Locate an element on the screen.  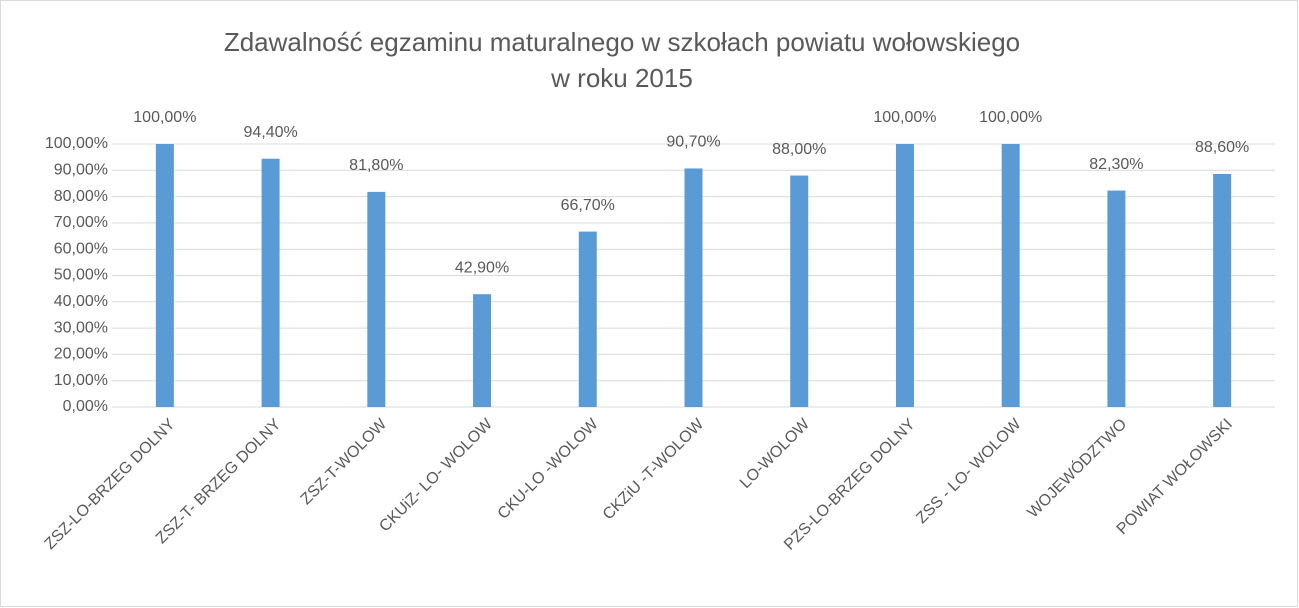
y-tick-label: 60,00% is located at coordinates (81, 248).